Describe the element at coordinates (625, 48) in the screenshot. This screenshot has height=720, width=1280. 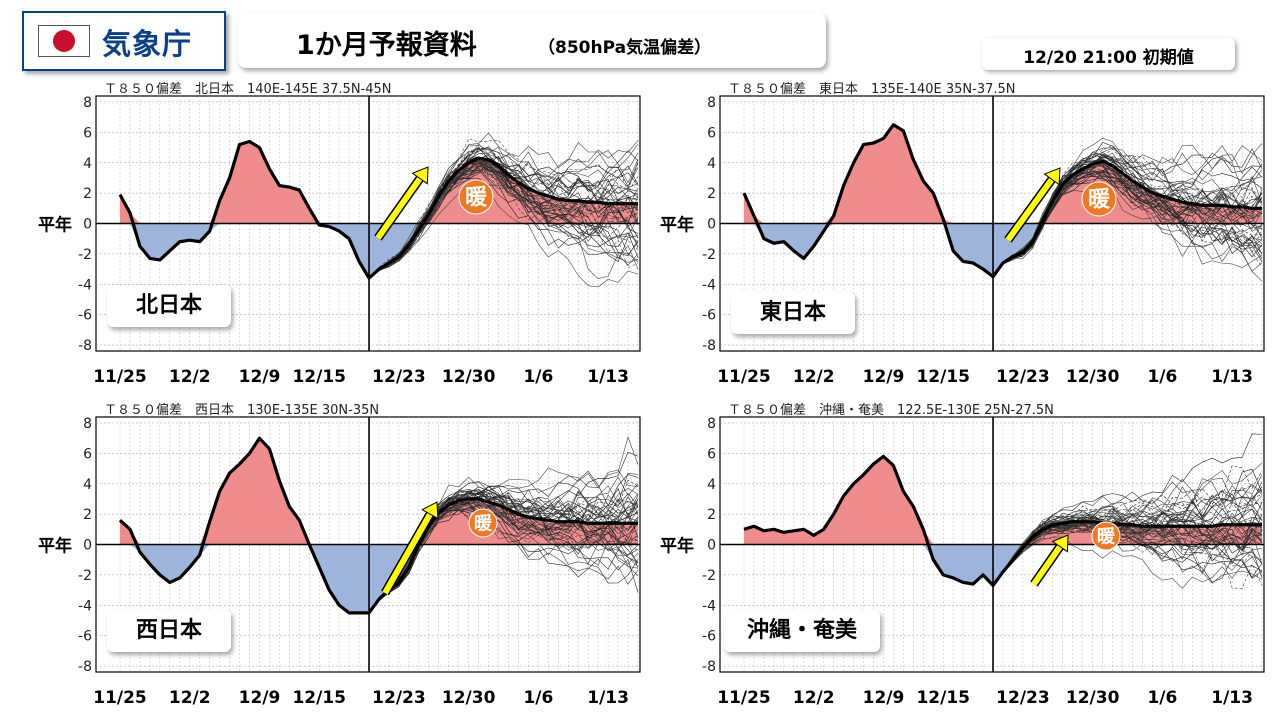
I see `page-subtitle: （850hPa気温偏差）` at that location.